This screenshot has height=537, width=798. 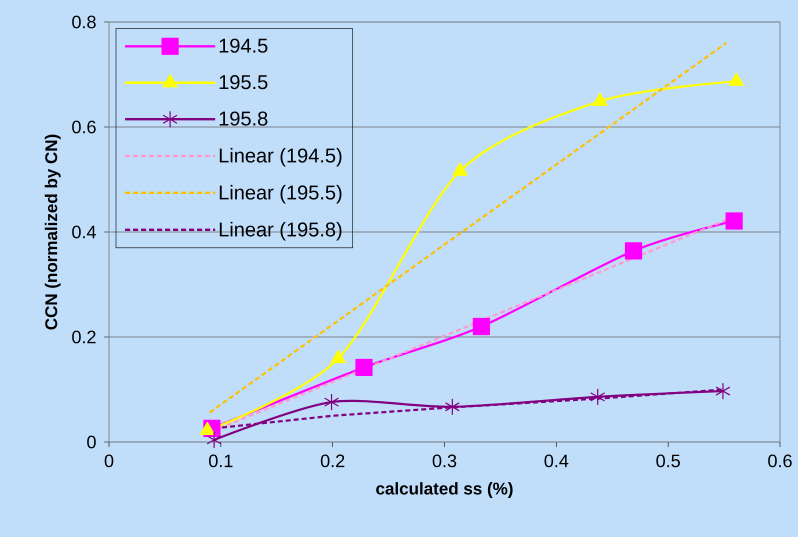 What do you see at coordinates (244, 118) in the screenshot?
I see `legend-label: 195.8` at bounding box center [244, 118].